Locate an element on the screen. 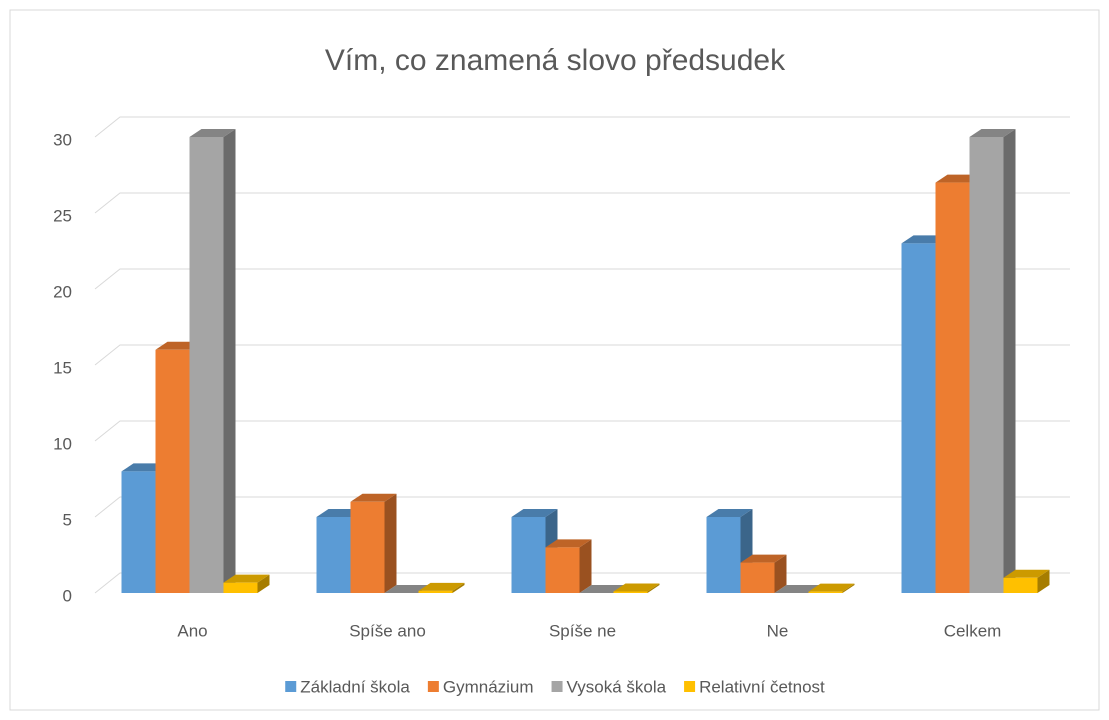 The image size is (1109, 720). x-tick-label: Celkem is located at coordinates (973, 630).